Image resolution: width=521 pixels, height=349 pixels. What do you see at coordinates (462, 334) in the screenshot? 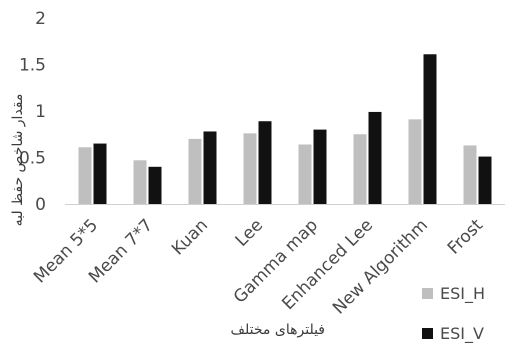
I see `legend-label: ESI_V` at bounding box center [462, 334].